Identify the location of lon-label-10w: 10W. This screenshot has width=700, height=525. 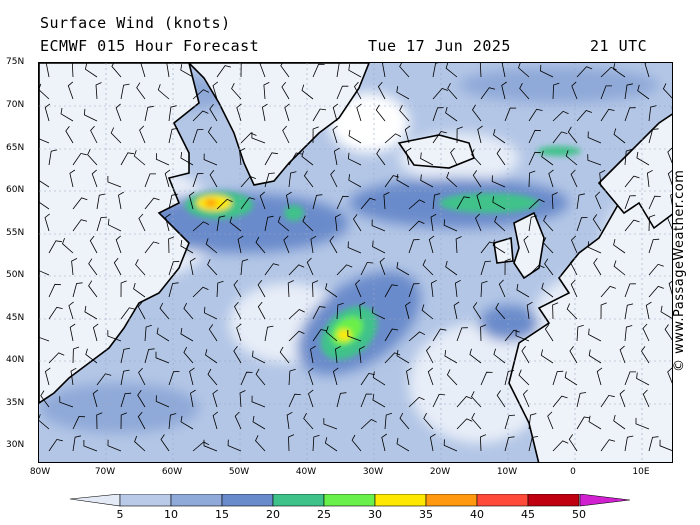
(507, 472).